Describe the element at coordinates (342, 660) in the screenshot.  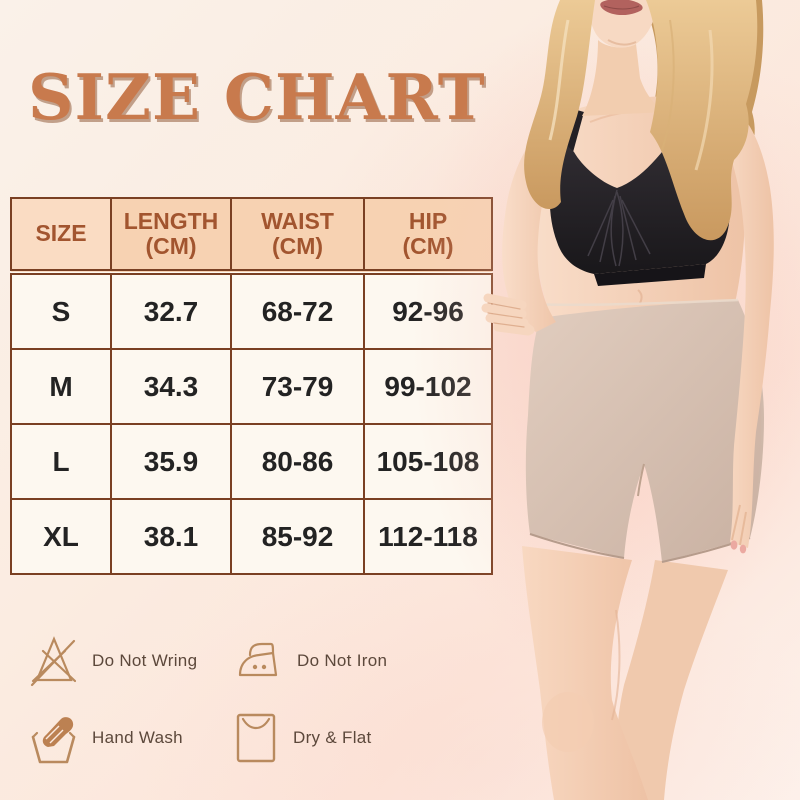
I see `care-label: Do Not Iron` at that location.